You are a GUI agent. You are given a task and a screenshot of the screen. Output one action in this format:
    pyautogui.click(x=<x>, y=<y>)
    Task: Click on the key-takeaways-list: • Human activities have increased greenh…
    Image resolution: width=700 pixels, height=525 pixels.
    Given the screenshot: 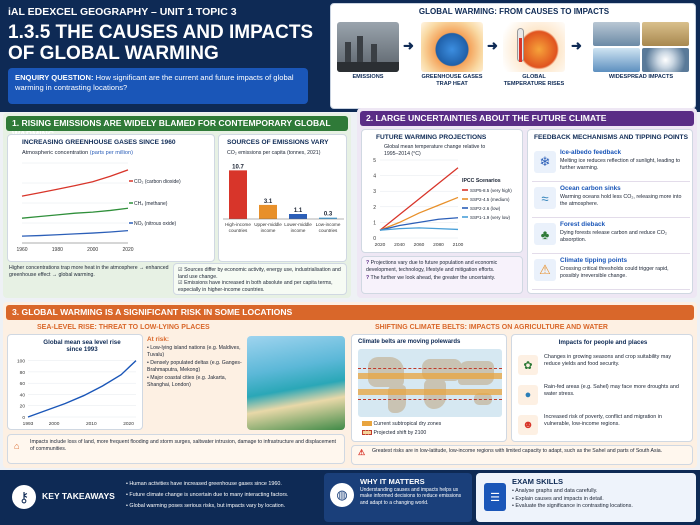 What is the action you would take?
    pyautogui.click(x=221, y=495)
    